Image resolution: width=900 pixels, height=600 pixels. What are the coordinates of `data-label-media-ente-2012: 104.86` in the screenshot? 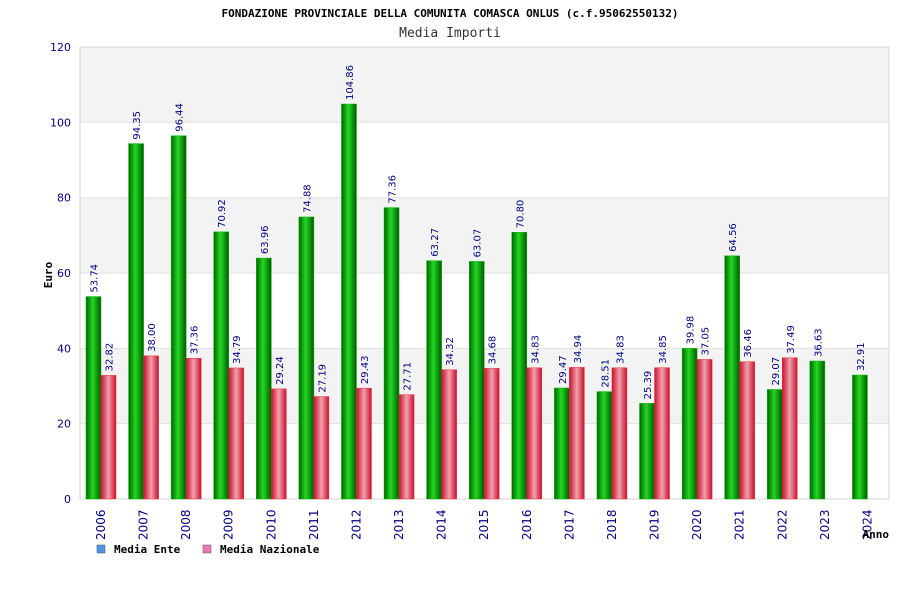 It's located at (350, 82).